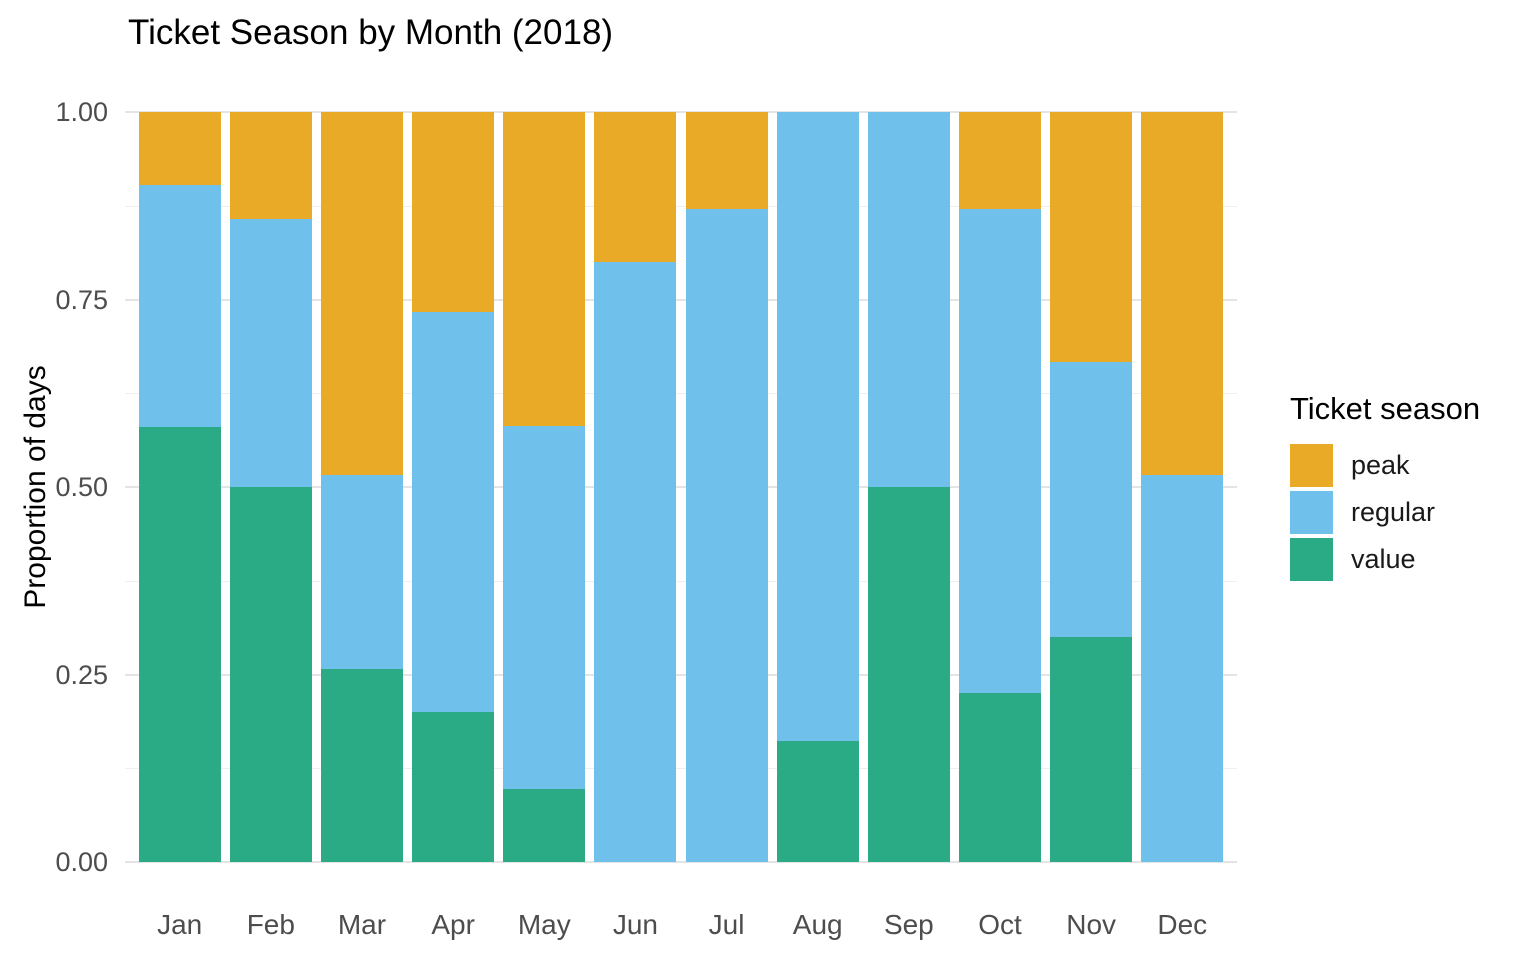 The width and height of the screenshot is (1536, 960). I want to click on x-tick-label-oct: Oct, so click(1000, 924).